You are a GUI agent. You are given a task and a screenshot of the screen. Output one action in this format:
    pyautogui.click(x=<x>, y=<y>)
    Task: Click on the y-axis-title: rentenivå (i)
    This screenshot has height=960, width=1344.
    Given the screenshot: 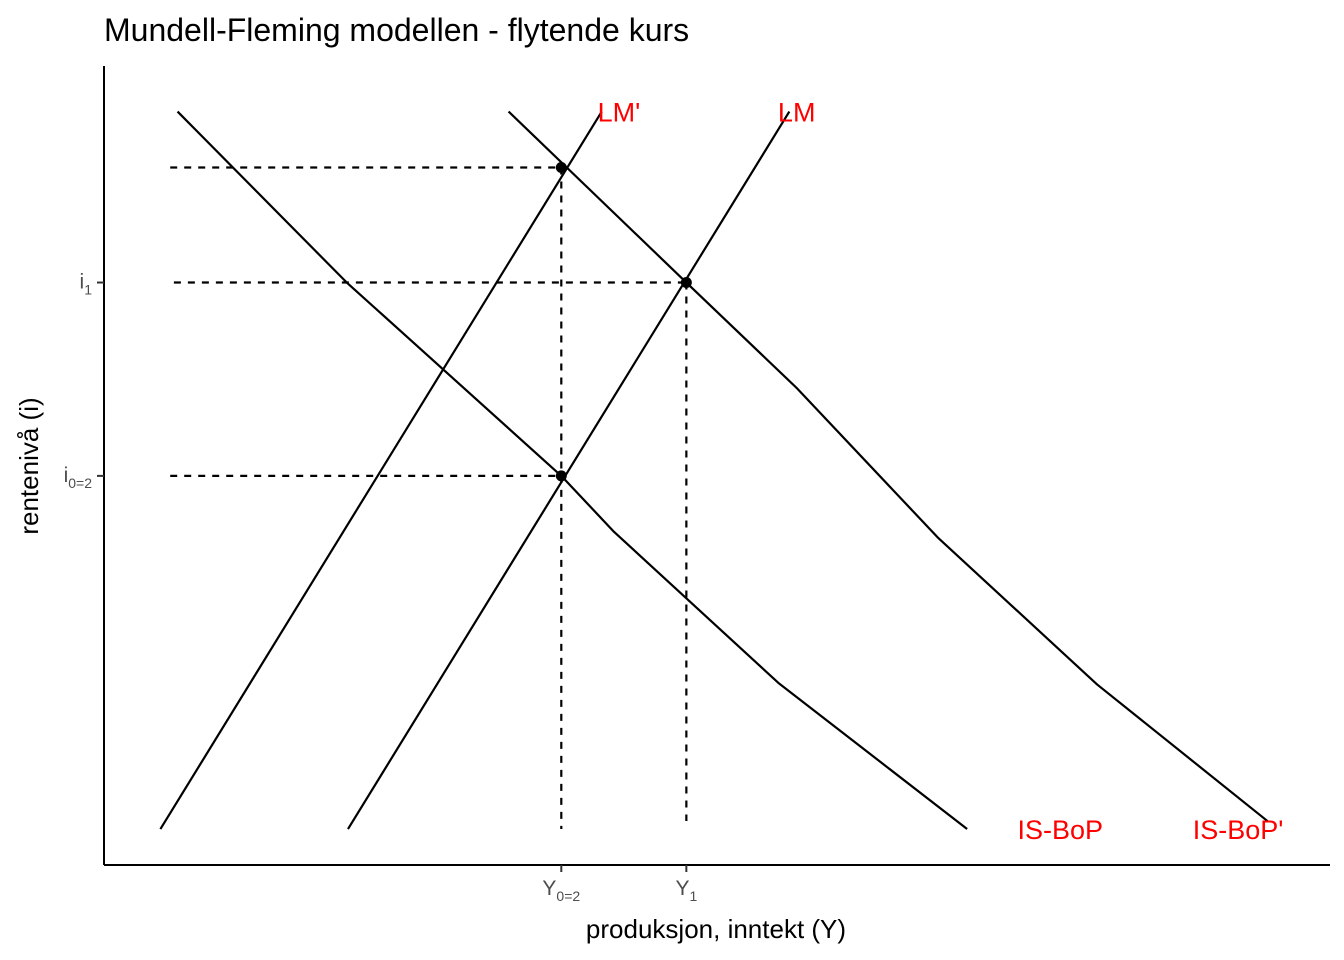 What is the action you would take?
    pyautogui.click(x=29, y=465)
    